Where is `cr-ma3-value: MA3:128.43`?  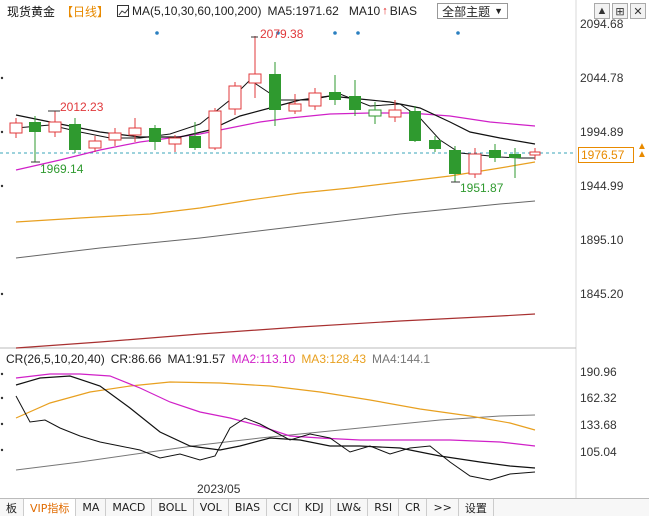 cr-ma3-value: MA3:128.43 is located at coordinates (334, 359).